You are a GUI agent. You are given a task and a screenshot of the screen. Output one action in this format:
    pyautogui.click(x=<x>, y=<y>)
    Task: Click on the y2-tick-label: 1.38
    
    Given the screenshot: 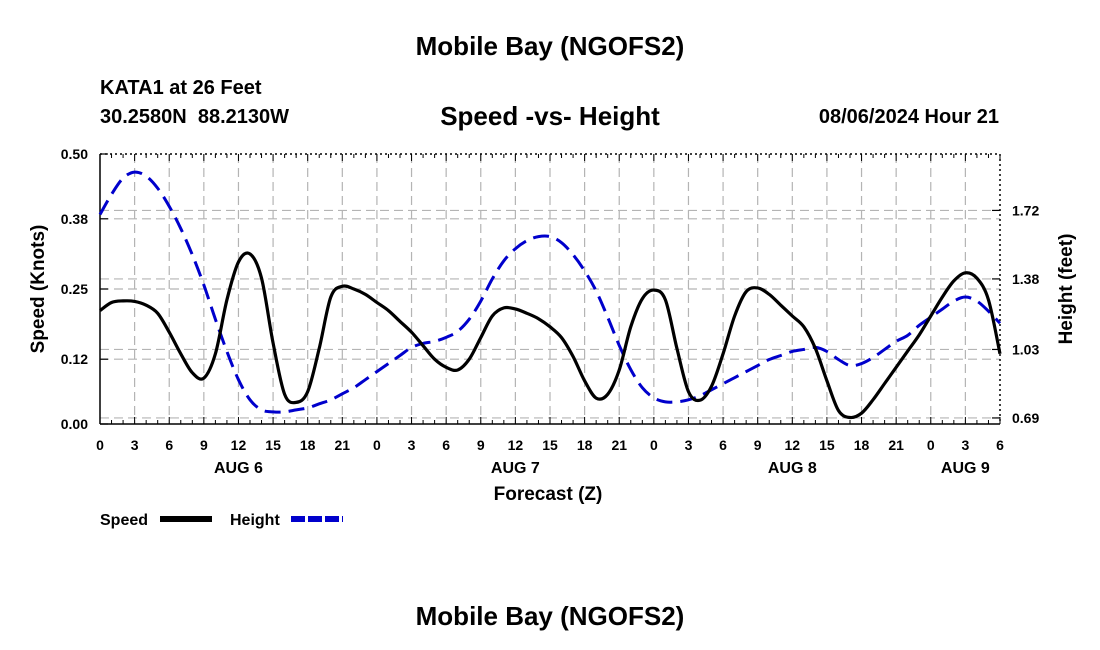 What is the action you would take?
    pyautogui.click(x=1025, y=279)
    